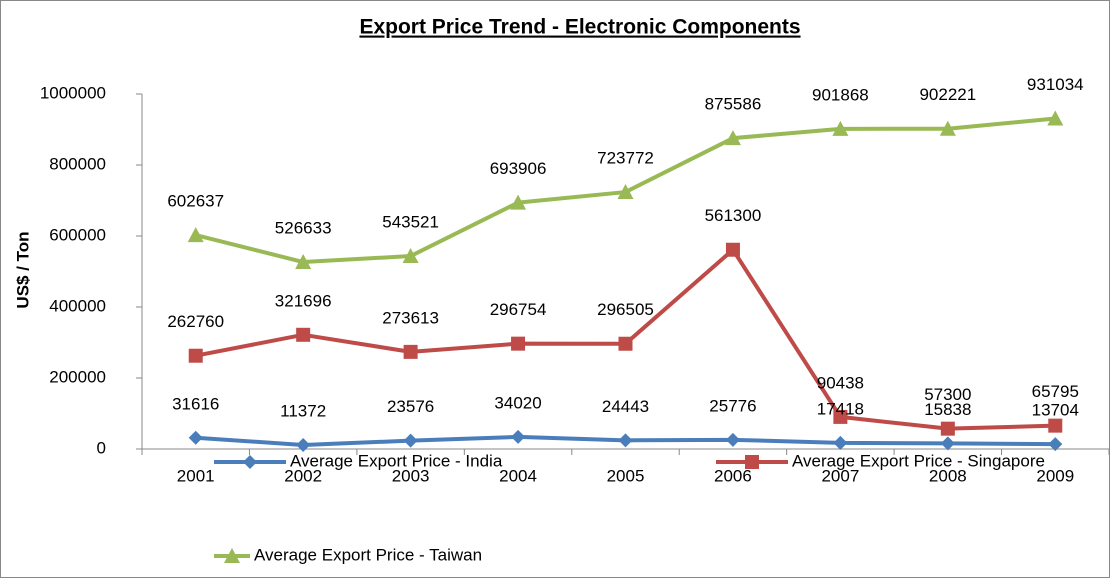 The width and height of the screenshot is (1110, 578). Describe the element at coordinates (195, 403) in the screenshot. I see `data-label: 31616` at that location.